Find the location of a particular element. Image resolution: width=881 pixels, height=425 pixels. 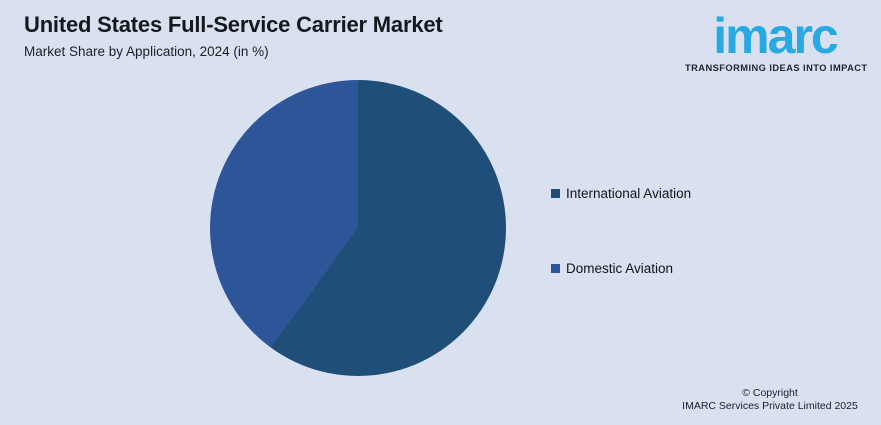

copyright-line2: IMARC Services Private Limited 2025 is located at coordinates (770, 406).